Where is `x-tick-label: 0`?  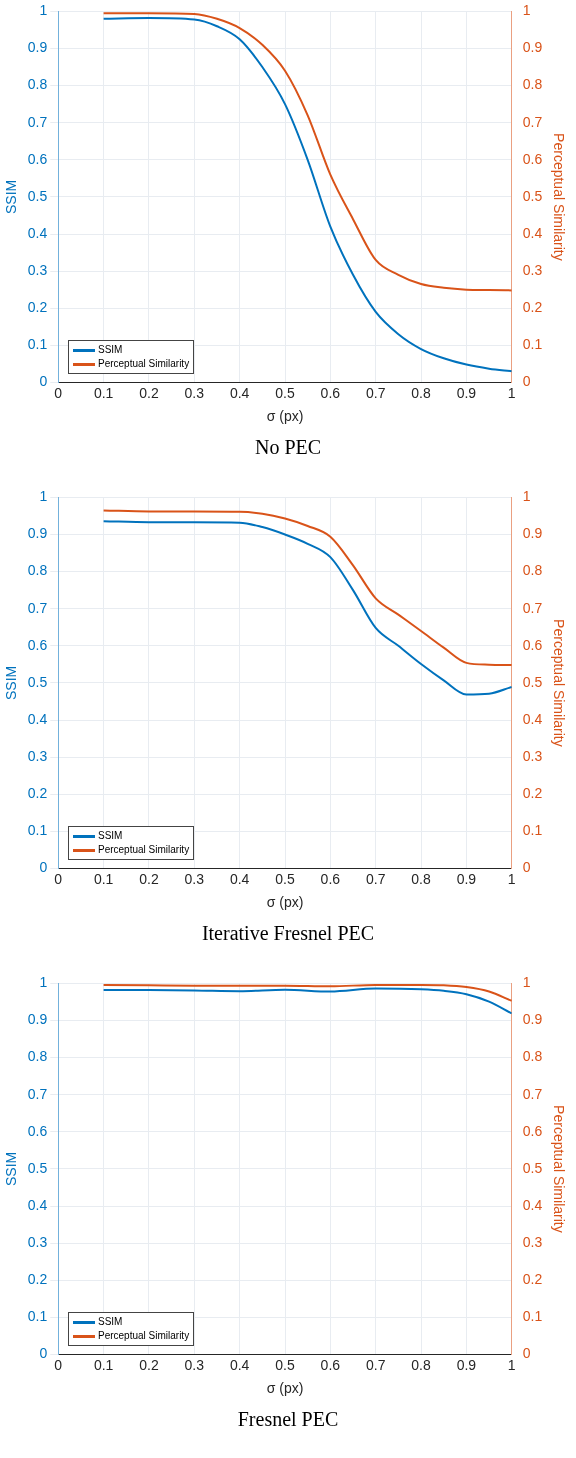
x-tick-label: 0 is located at coordinates (58, 878).